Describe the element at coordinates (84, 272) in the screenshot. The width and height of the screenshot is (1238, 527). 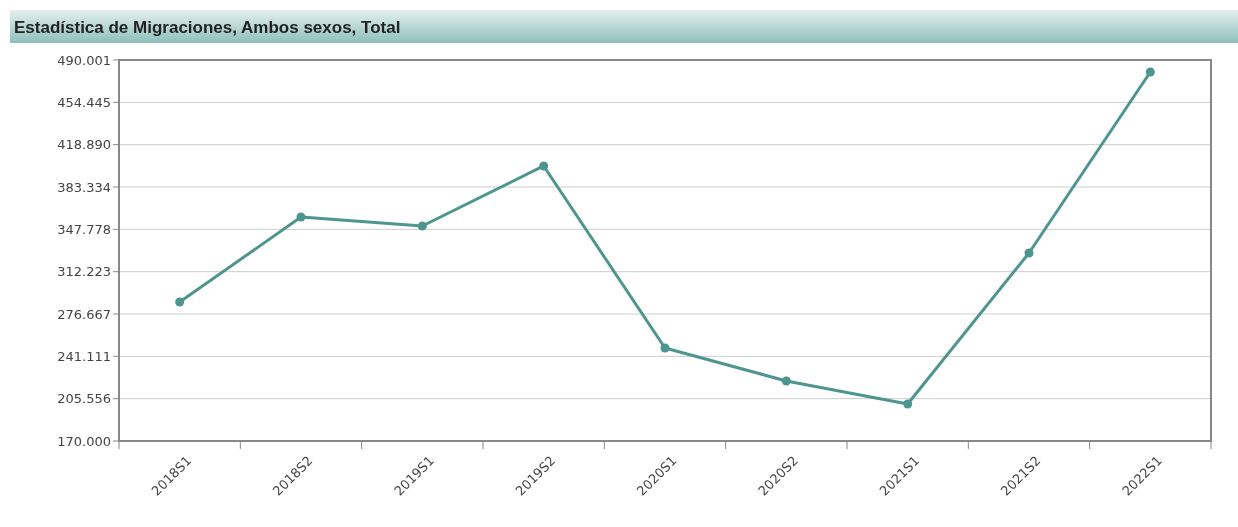
I see `y-tick-label: 312.223` at that location.